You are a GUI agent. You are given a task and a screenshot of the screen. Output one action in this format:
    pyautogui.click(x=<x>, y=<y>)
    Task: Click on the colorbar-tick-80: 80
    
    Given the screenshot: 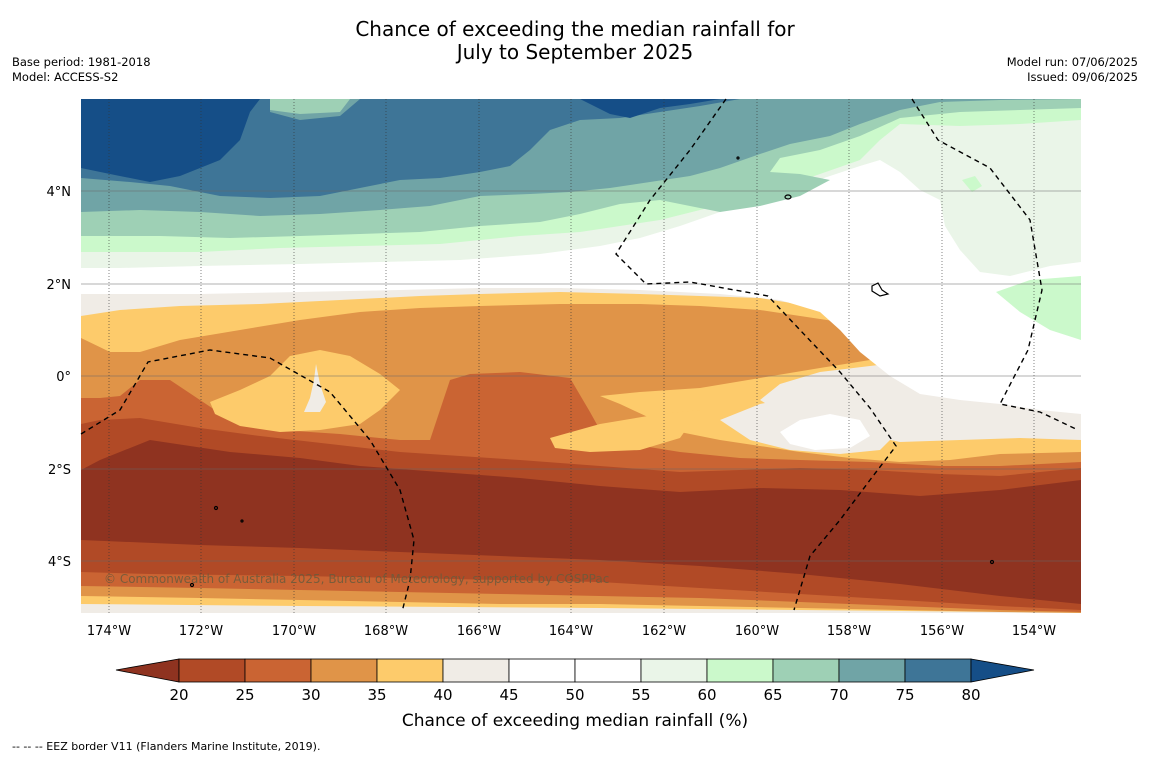 What is the action you would take?
    pyautogui.click(x=970, y=695)
    